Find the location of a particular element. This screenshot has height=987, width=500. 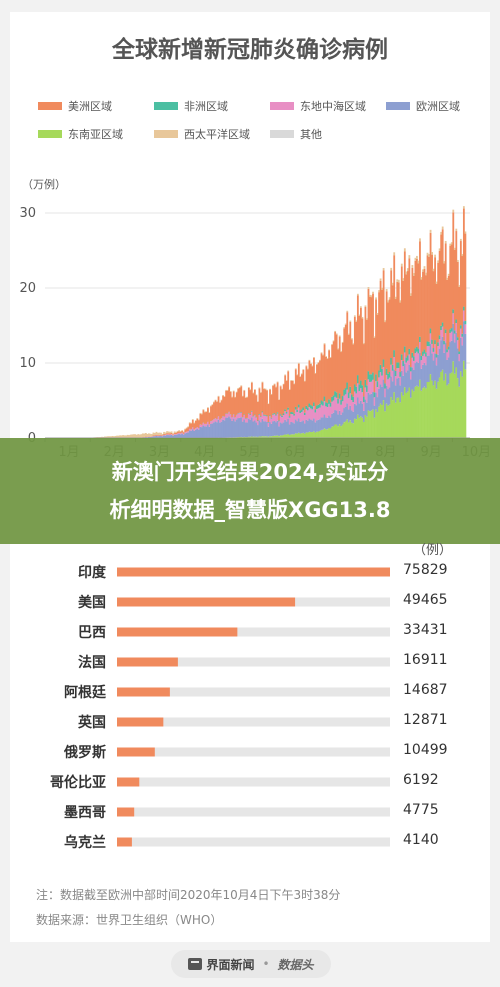

y-tick-label: 30 is located at coordinates (27, 213).